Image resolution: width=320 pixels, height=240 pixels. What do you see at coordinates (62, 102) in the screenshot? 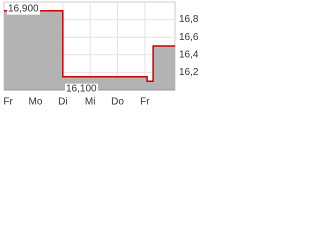
I see `x-tick-label: Di` at bounding box center [62, 102].